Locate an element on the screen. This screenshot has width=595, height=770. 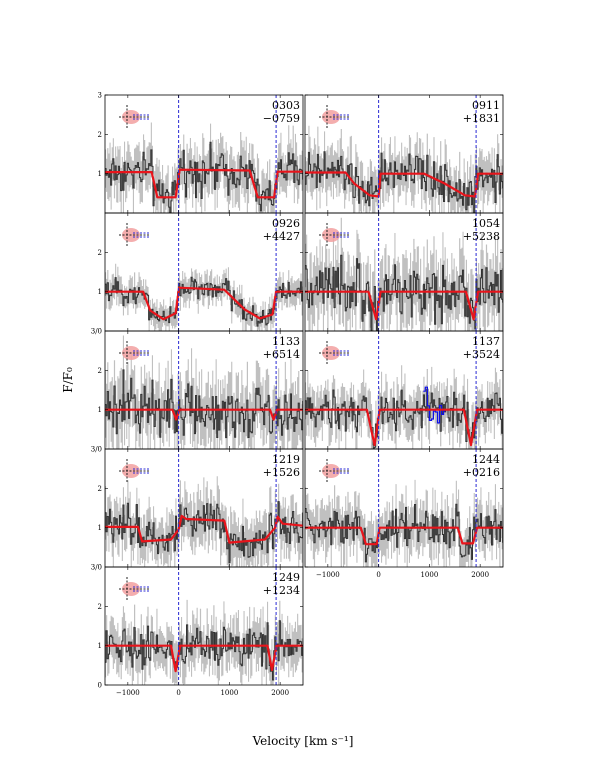
panel-label-dec: +1526 is located at coordinates (281, 472).